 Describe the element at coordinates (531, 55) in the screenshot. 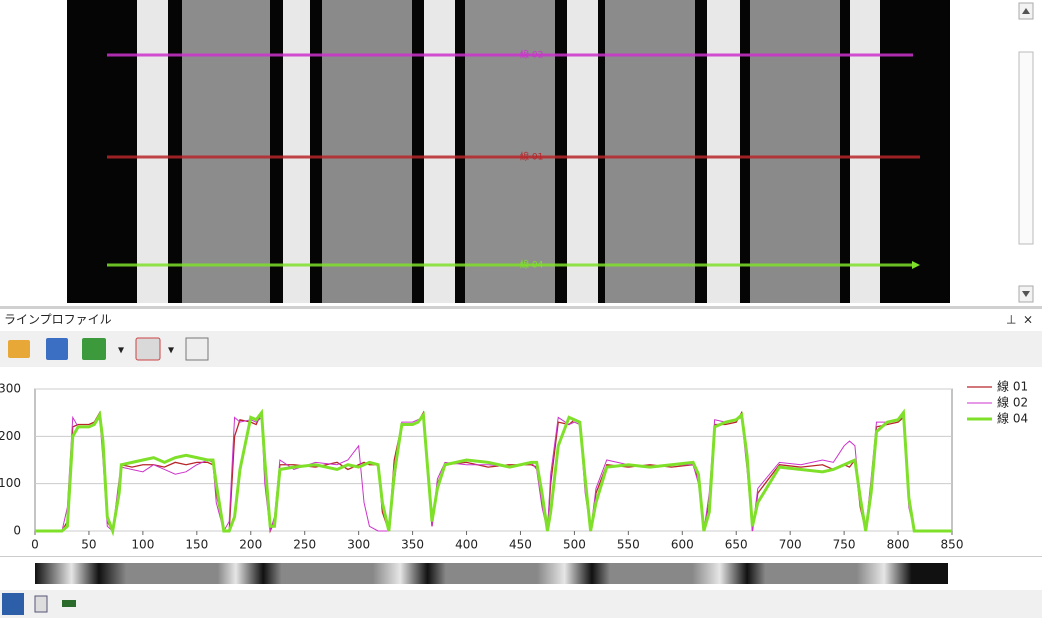

I see `profile-line-label: 線 02` at that location.